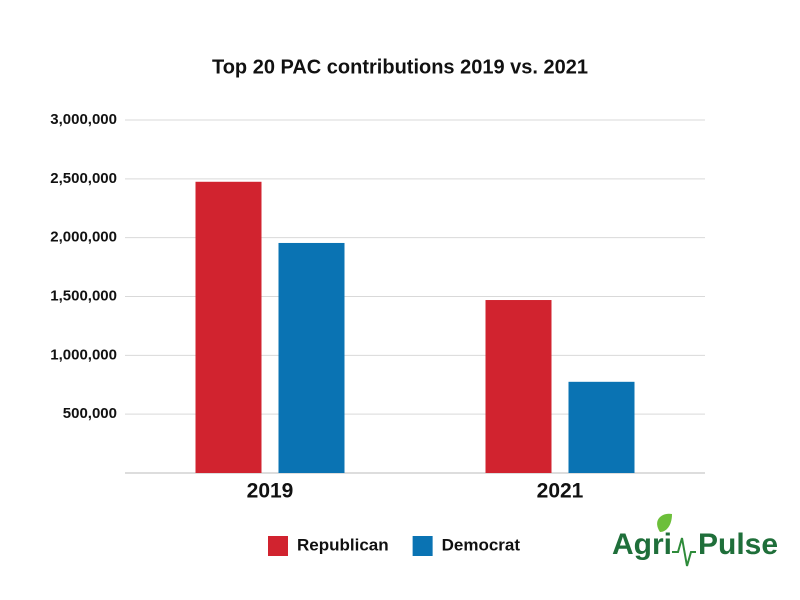  I want to click on y-tick-label: 3,000,000, so click(83, 119).